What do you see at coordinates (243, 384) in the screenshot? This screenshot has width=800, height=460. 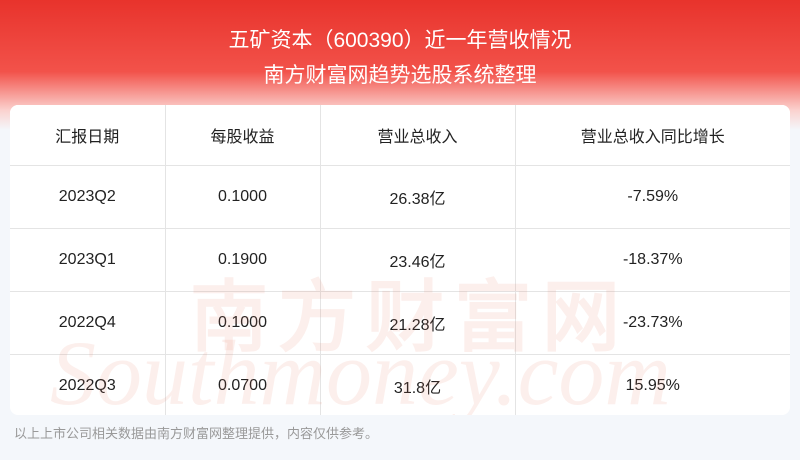 I see `table-cell: 0.0700` at bounding box center [243, 384].